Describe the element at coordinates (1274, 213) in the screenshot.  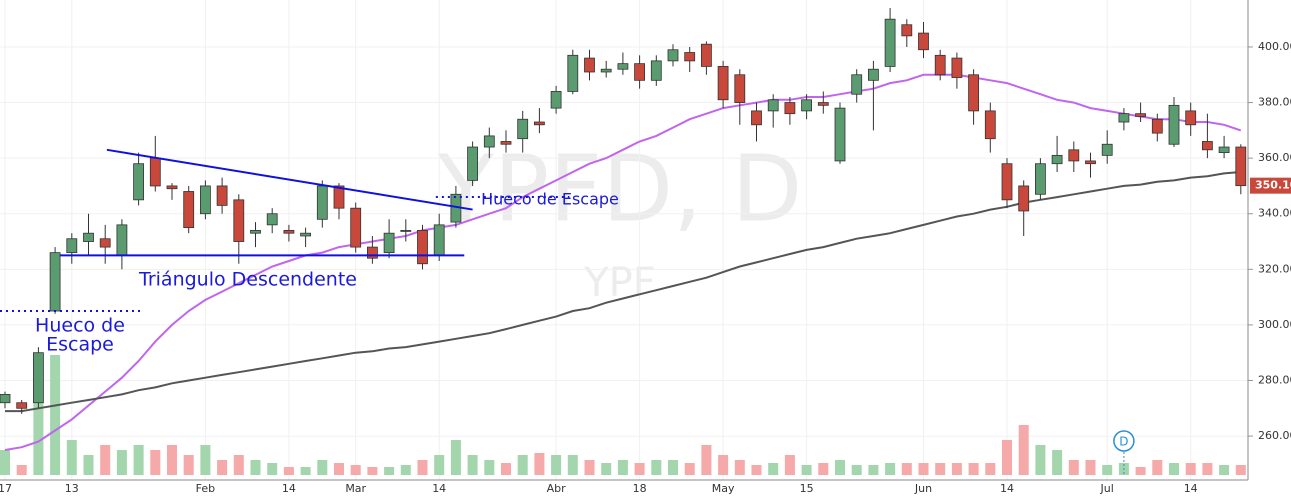
I see `y-tick-label: 340.00` at that location.